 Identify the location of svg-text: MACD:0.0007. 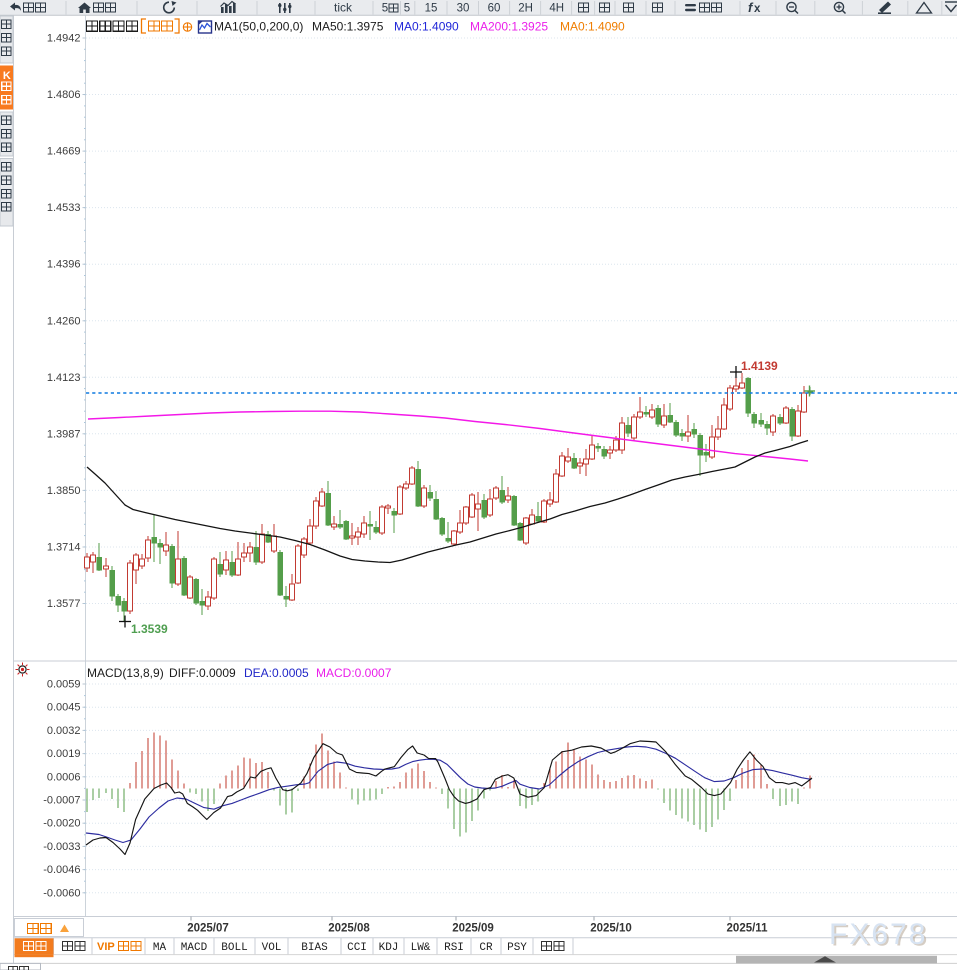
(354, 673).